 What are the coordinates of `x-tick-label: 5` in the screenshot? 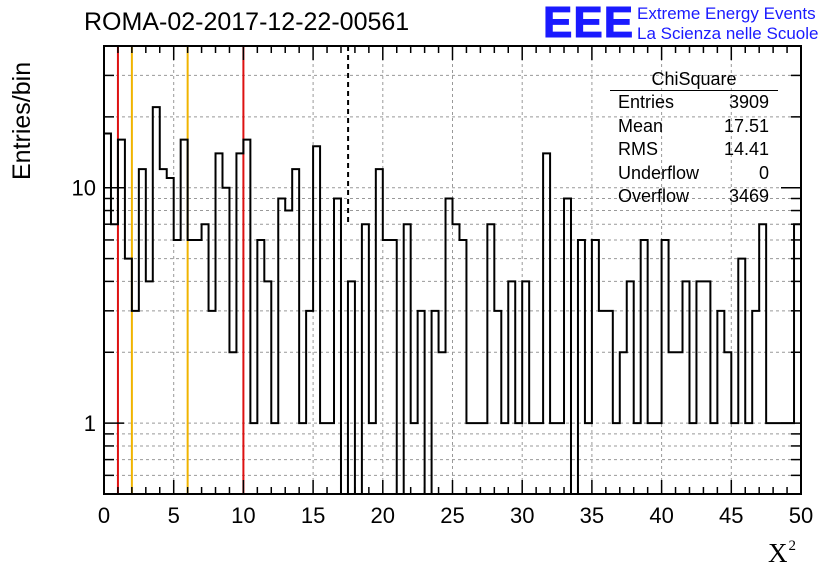 It's located at (174, 515).